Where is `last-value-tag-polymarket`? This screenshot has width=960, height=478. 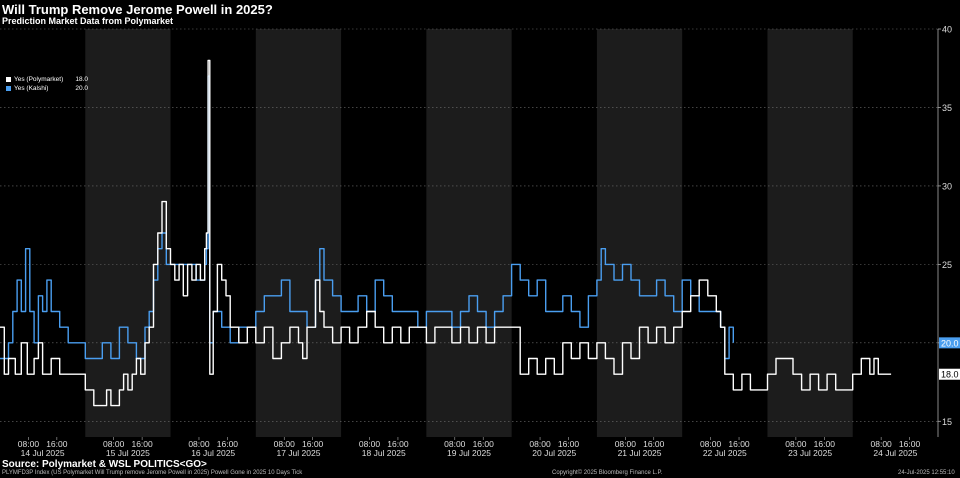 last-value-tag-polymarket is located at coordinates (949, 374).